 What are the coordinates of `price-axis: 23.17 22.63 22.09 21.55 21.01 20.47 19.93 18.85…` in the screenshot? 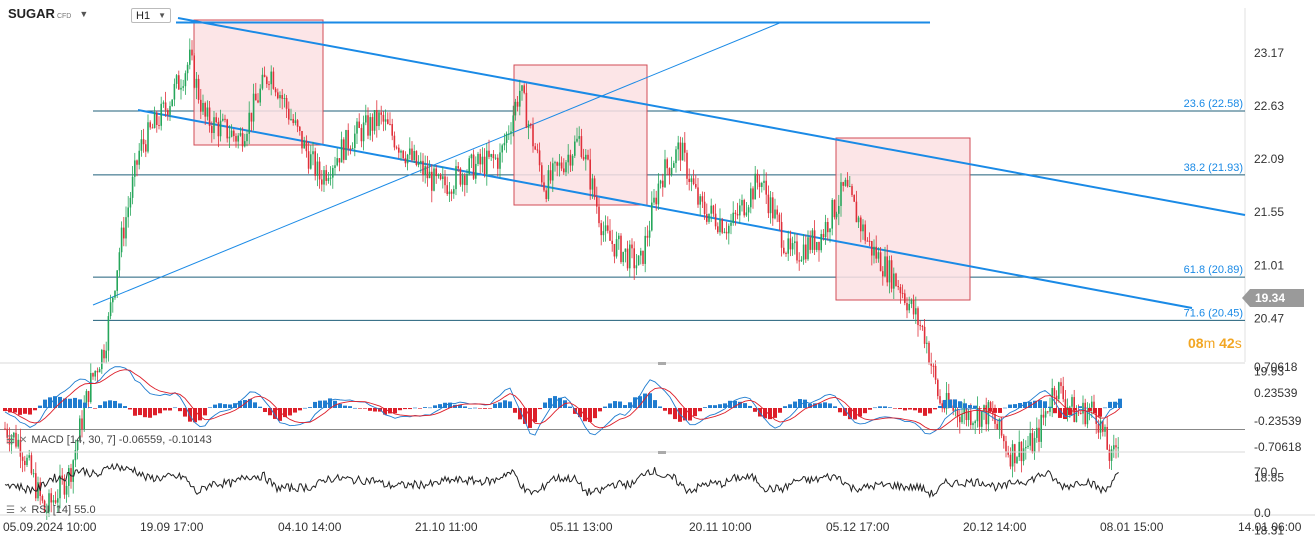 It's located at (1269, 292).